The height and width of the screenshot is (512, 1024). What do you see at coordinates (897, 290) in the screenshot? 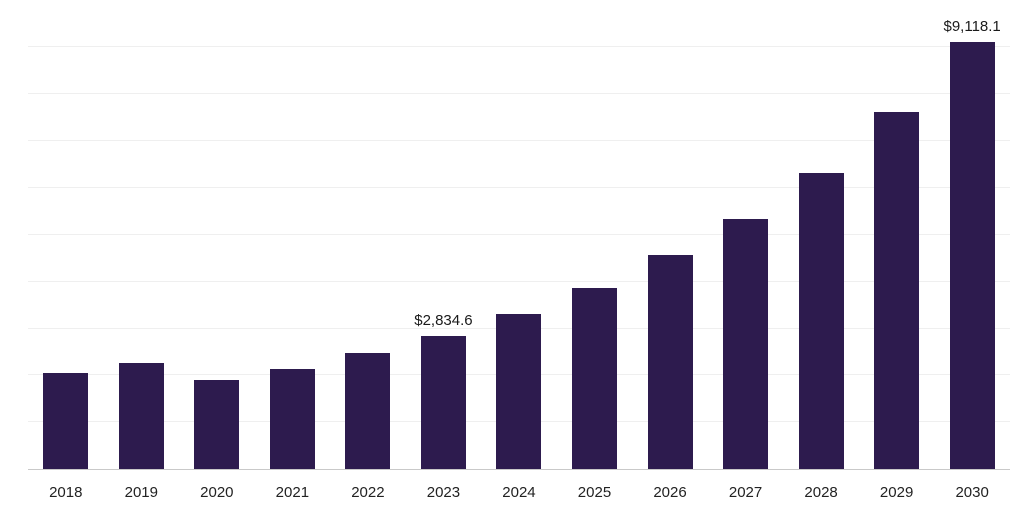
I see `bar-2029` at bounding box center [897, 290].